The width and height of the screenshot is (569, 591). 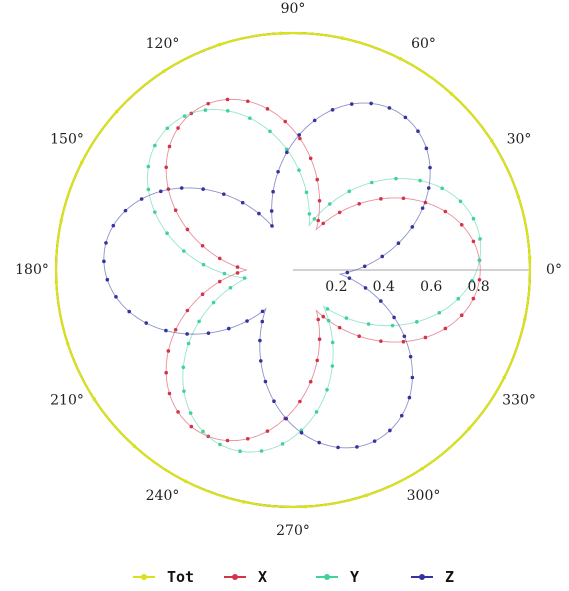 What do you see at coordinates (293, 531) in the screenshot?
I see `angle-tick-label: 270°` at bounding box center [293, 531].